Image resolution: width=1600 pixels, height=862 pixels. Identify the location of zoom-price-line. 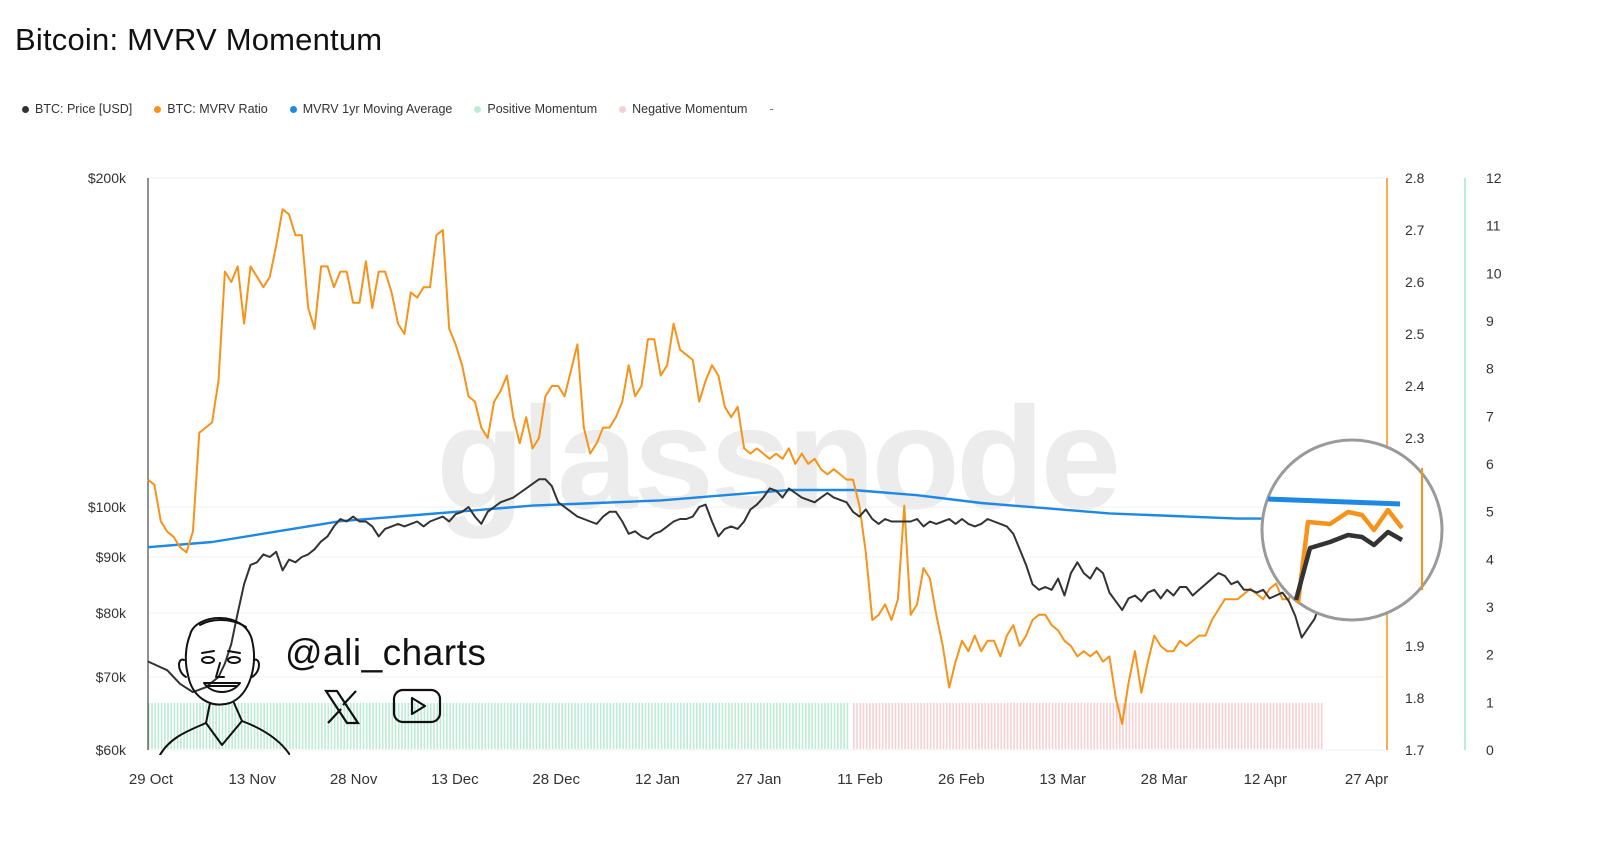
(1348, 565).